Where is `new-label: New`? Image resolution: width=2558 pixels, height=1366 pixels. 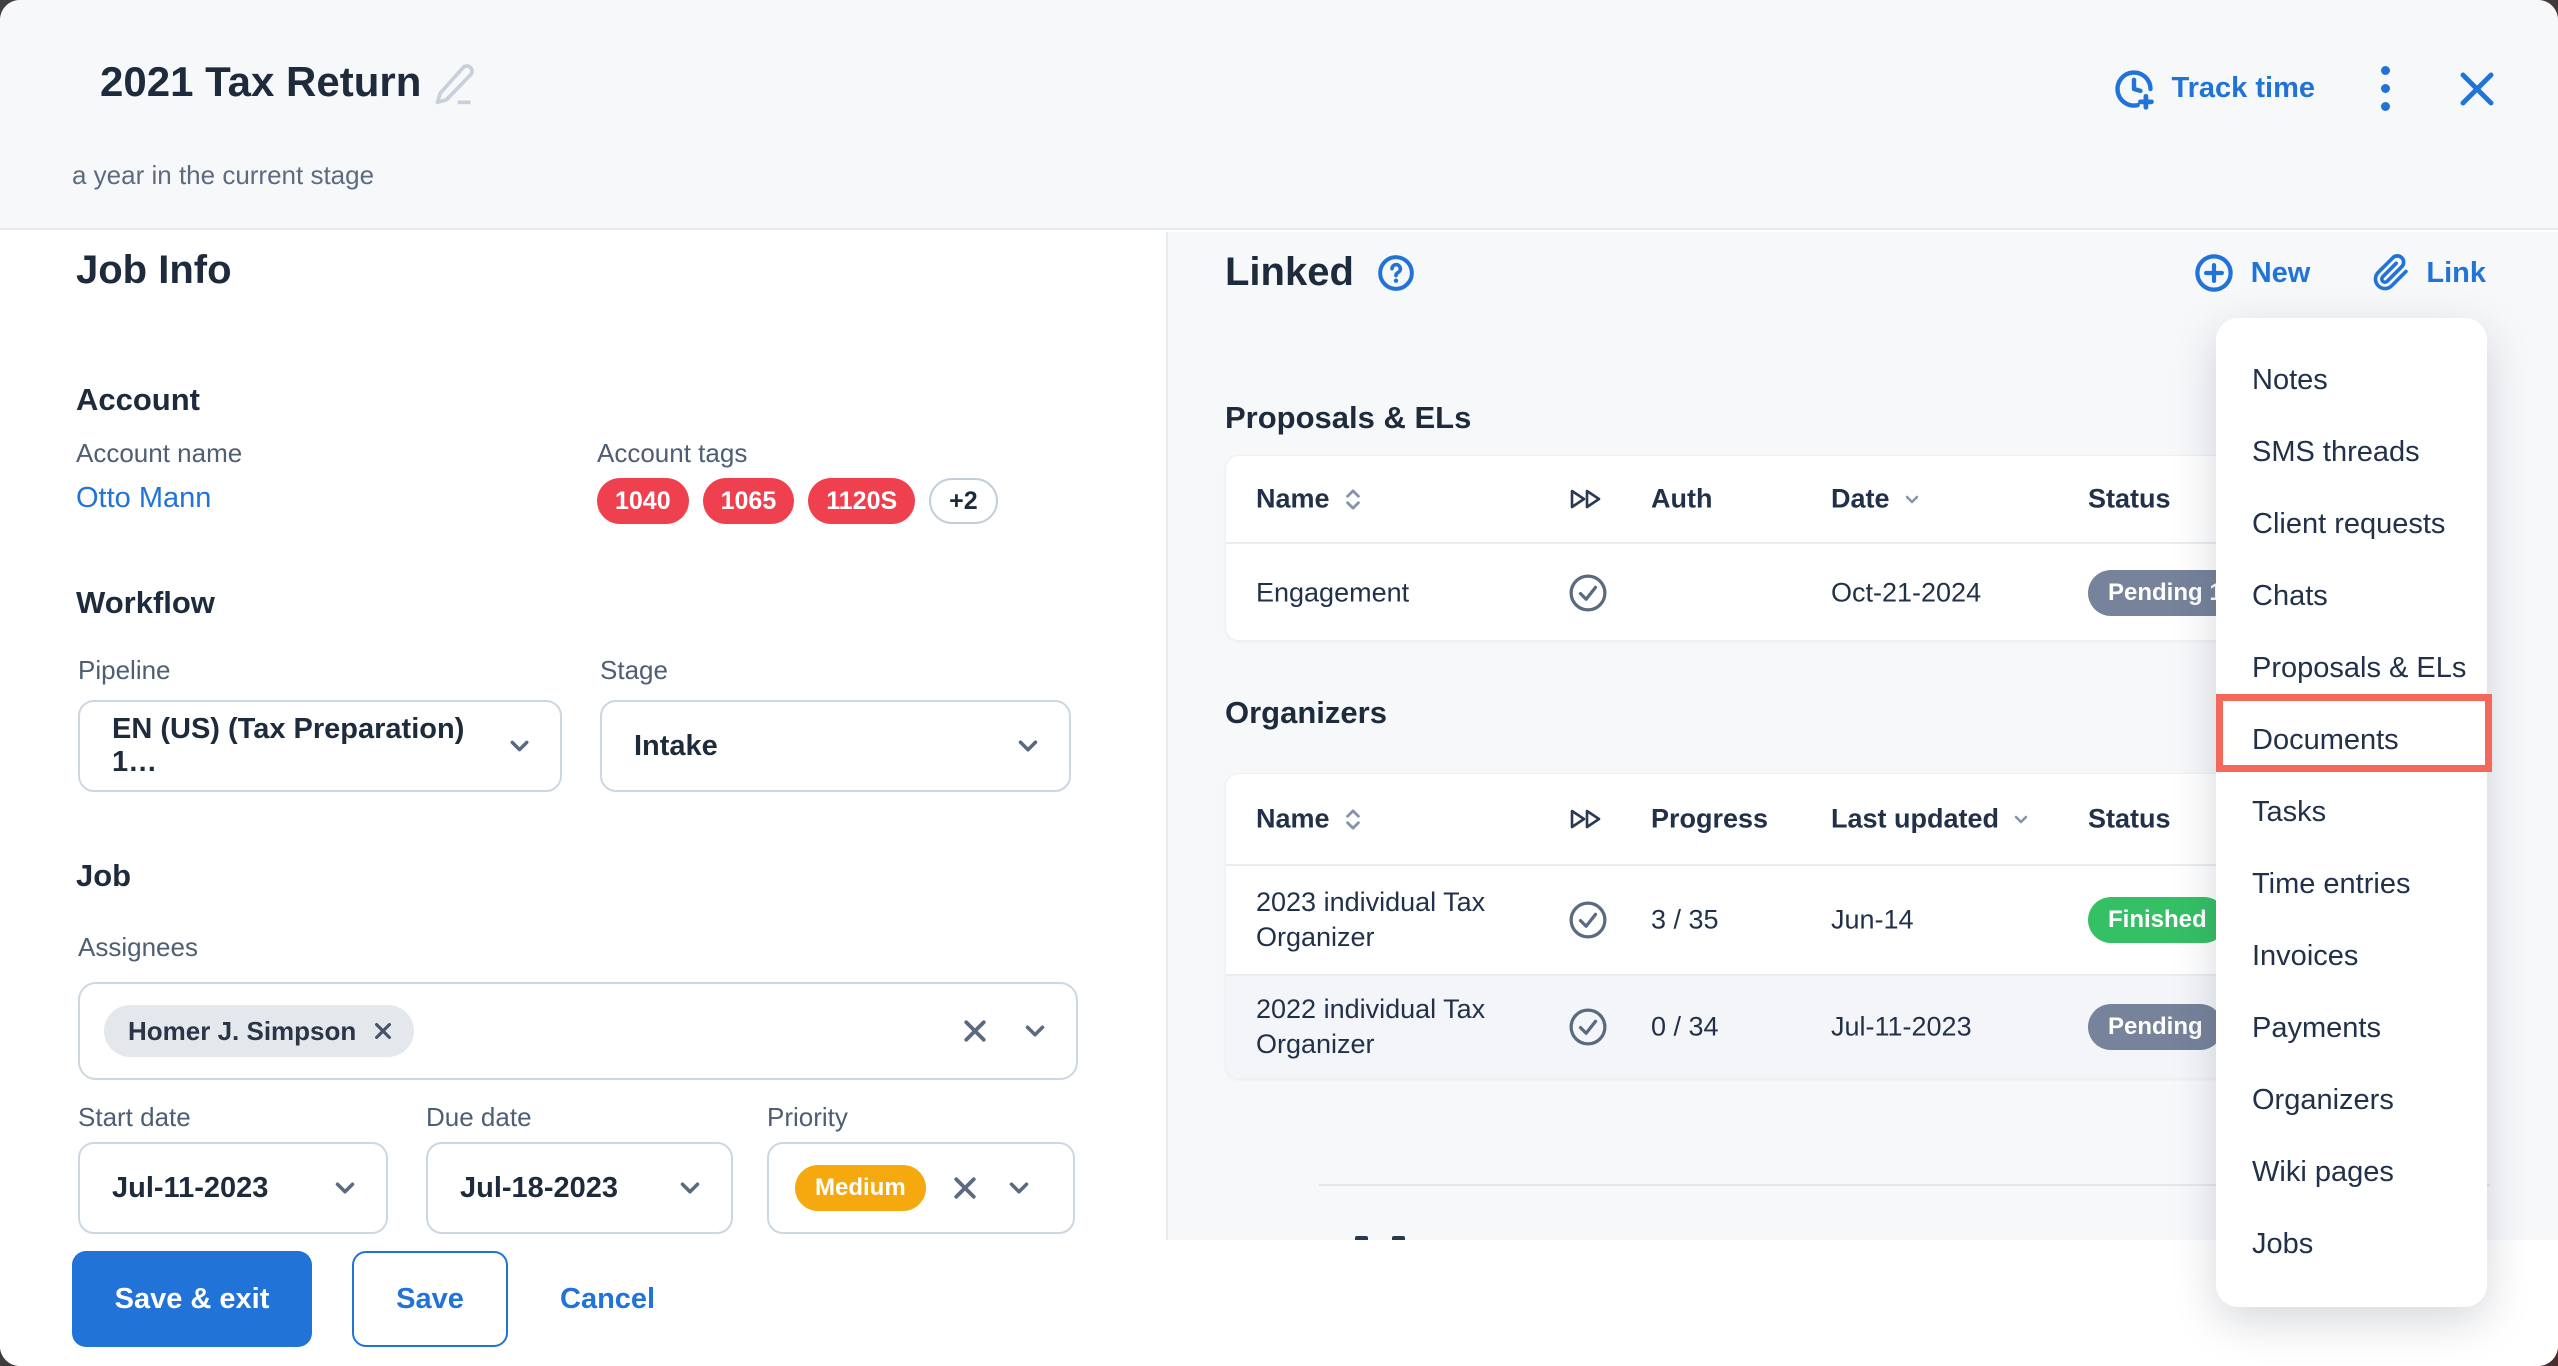
new-label: New is located at coordinates (2280, 272).